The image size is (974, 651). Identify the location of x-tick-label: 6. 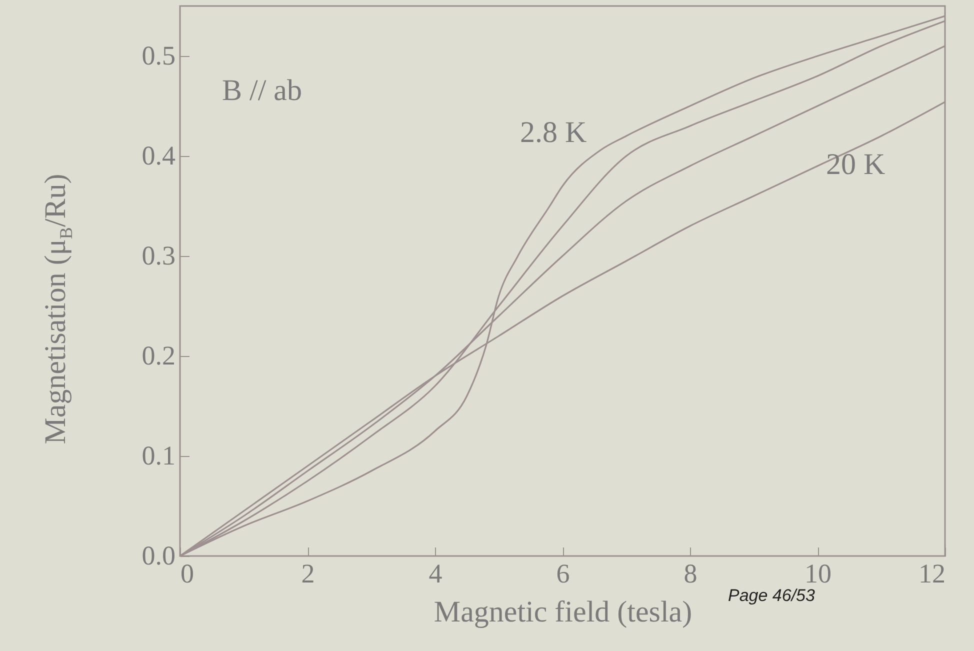
(563, 573).